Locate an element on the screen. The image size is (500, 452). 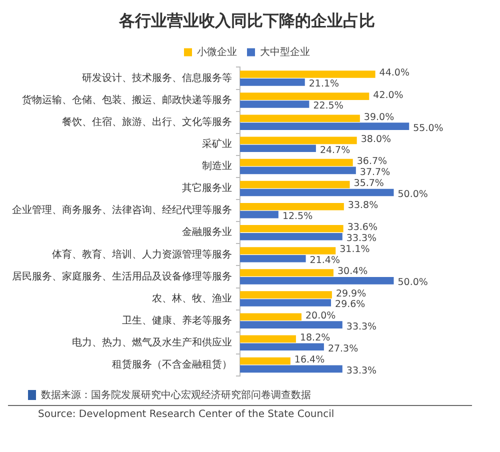
data-label: 42.0% is located at coordinates (388, 95).